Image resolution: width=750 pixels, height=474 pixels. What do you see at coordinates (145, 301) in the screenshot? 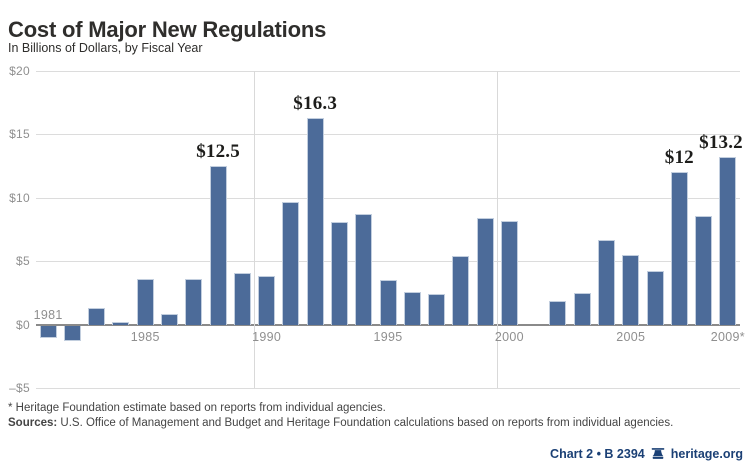
I see `bar-1985` at bounding box center [145, 301].